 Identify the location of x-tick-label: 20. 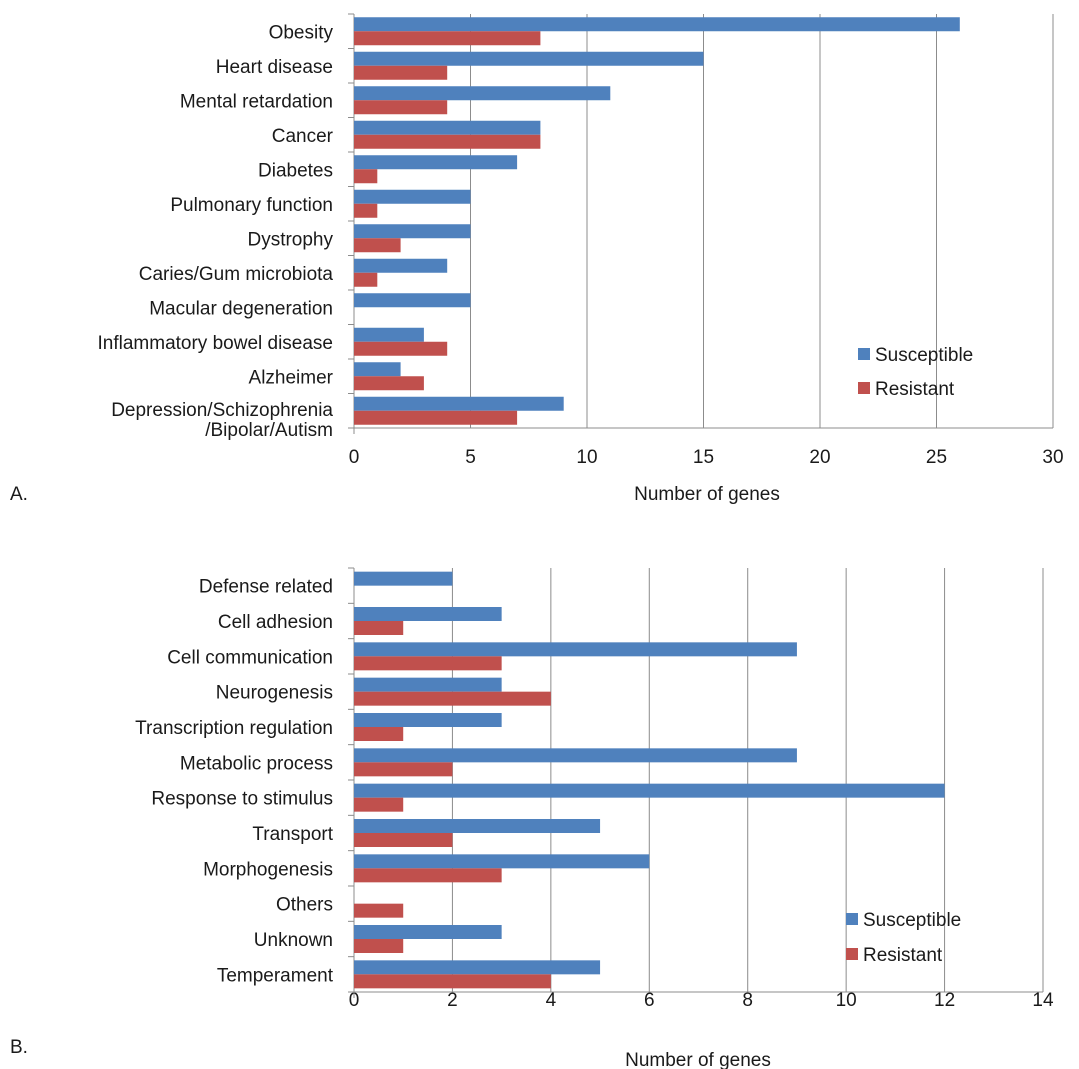
(819, 457).